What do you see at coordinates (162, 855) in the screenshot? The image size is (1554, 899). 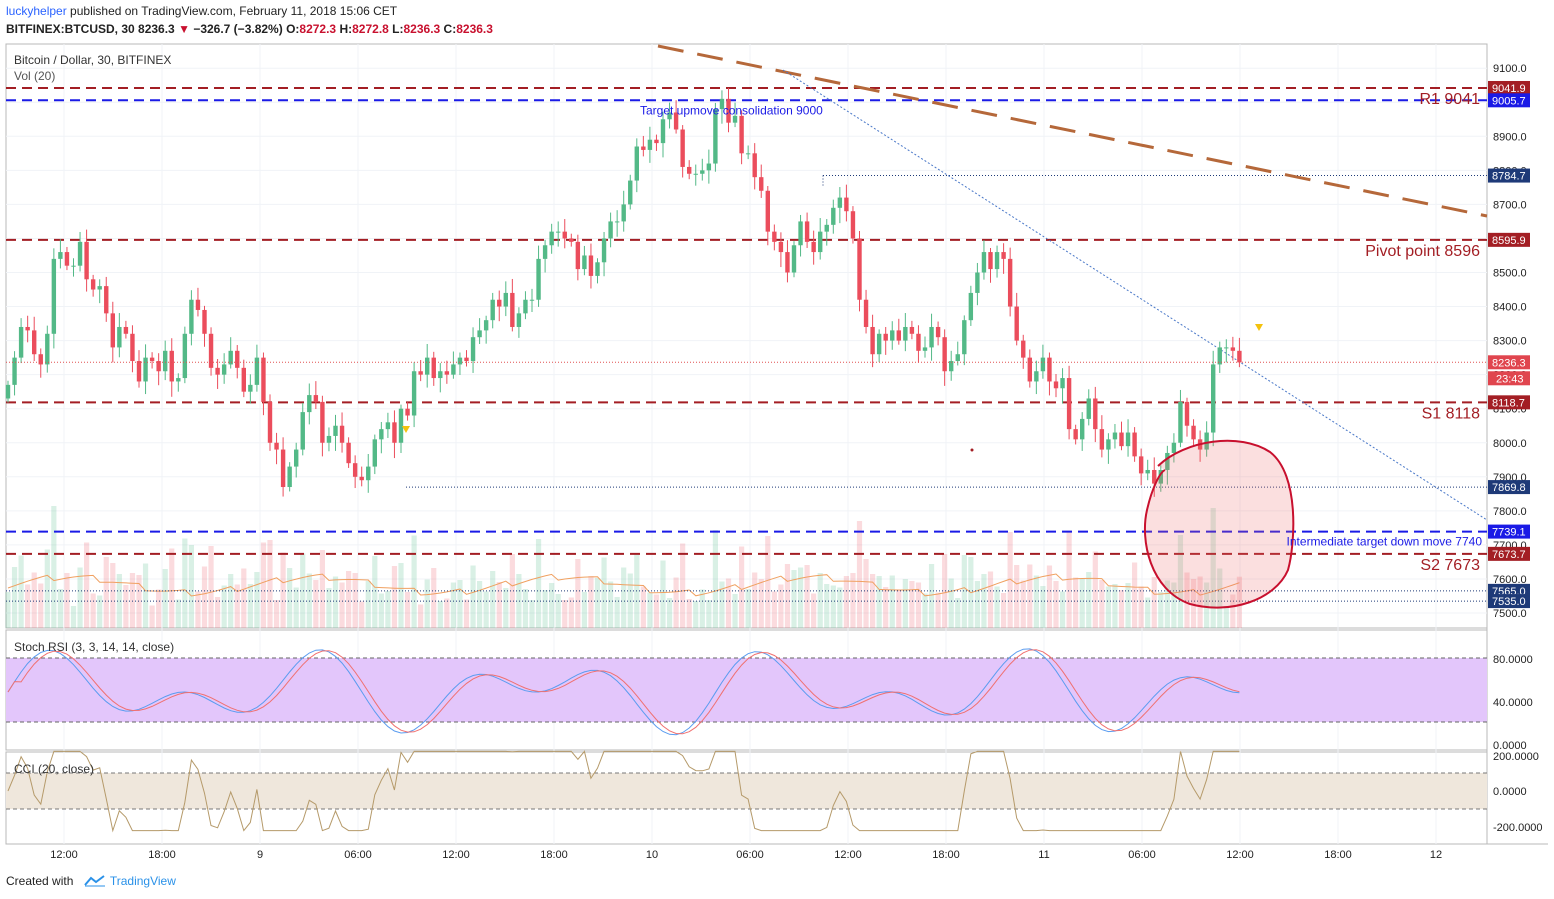 I see `time-tick-label: 18:00` at bounding box center [162, 855].